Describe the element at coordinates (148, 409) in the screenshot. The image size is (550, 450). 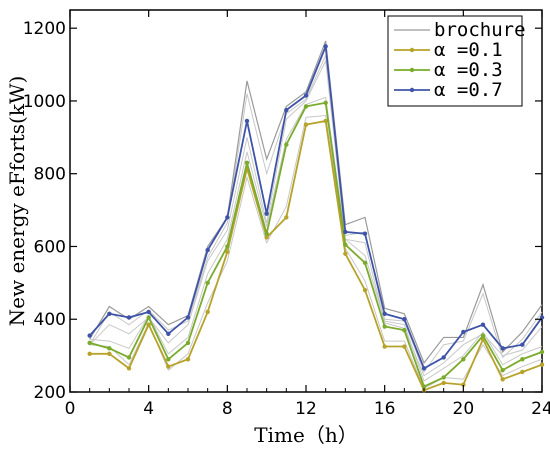
I see `x-tick-label: 4` at that location.